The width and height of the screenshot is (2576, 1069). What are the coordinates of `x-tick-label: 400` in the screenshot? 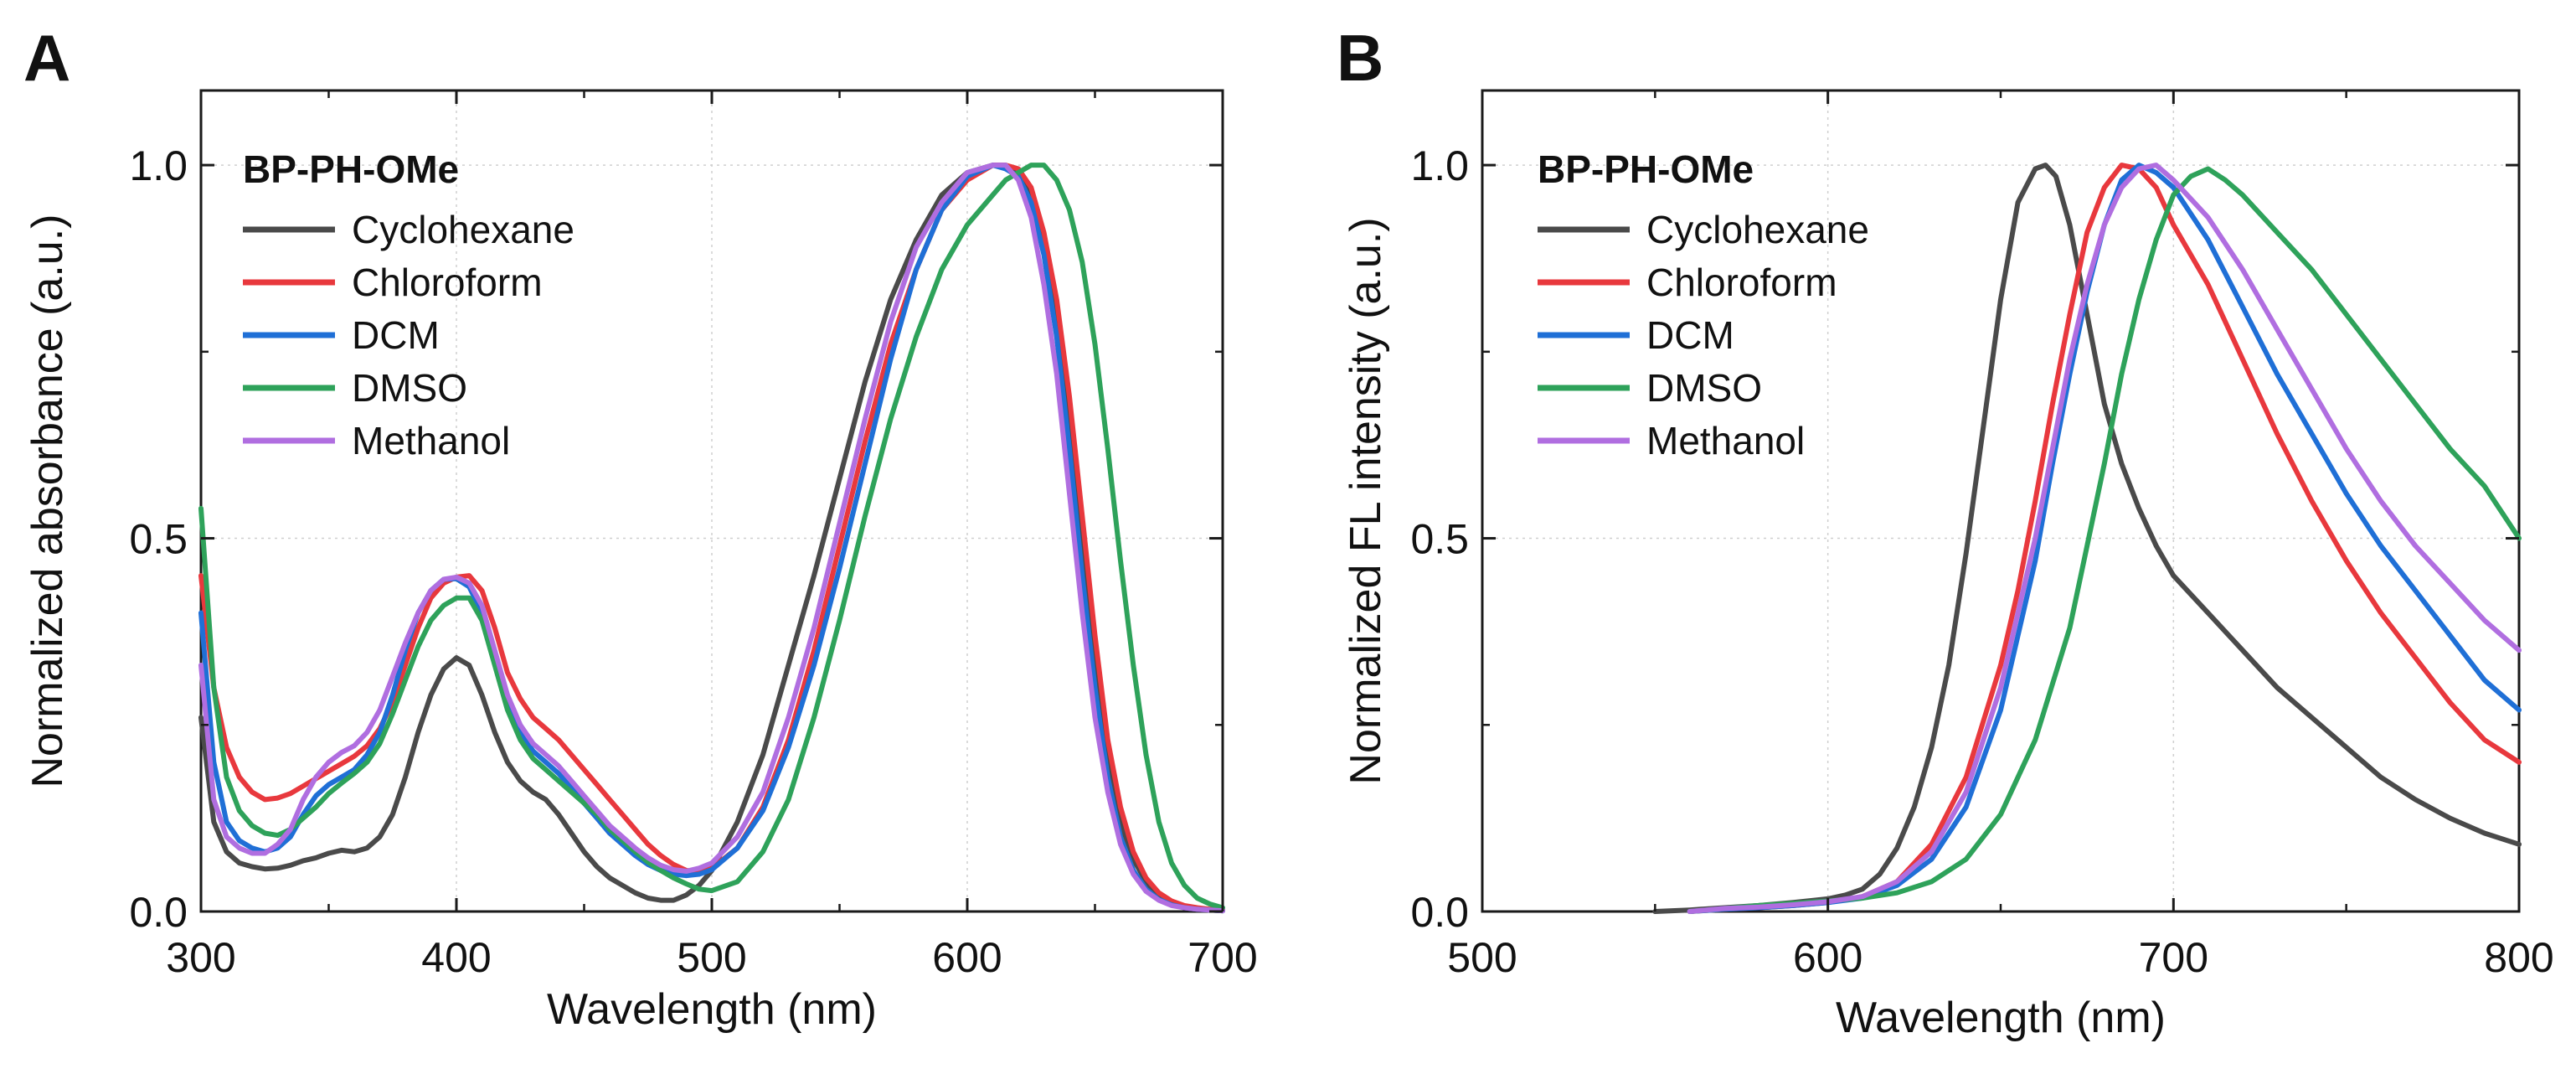 It's located at (456, 957).